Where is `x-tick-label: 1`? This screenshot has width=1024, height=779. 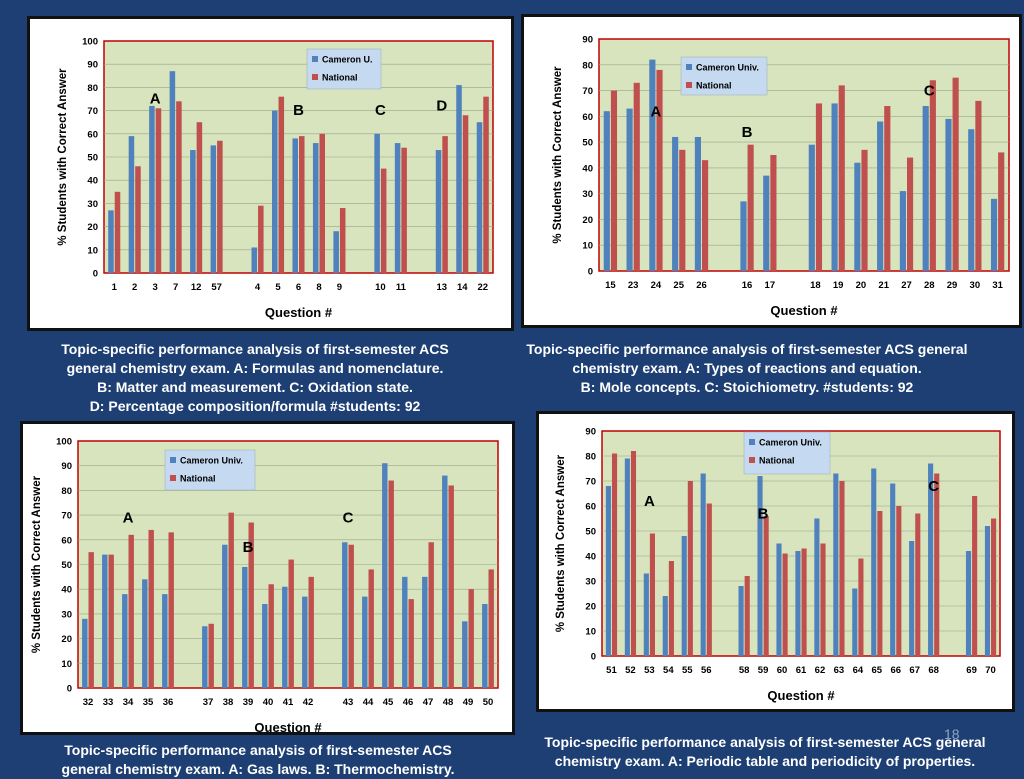
x-tick-label: 1 is located at coordinates (115, 287).